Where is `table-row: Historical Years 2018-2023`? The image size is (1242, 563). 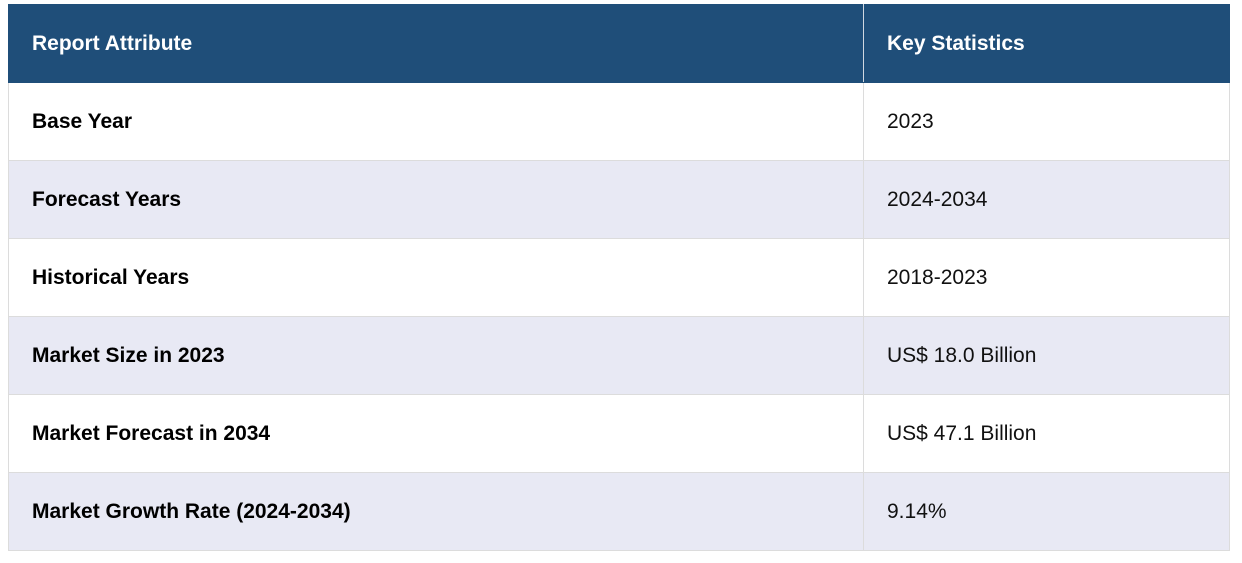 table-row: Historical Years 2018-2023 is located at coordinates (619, 277).